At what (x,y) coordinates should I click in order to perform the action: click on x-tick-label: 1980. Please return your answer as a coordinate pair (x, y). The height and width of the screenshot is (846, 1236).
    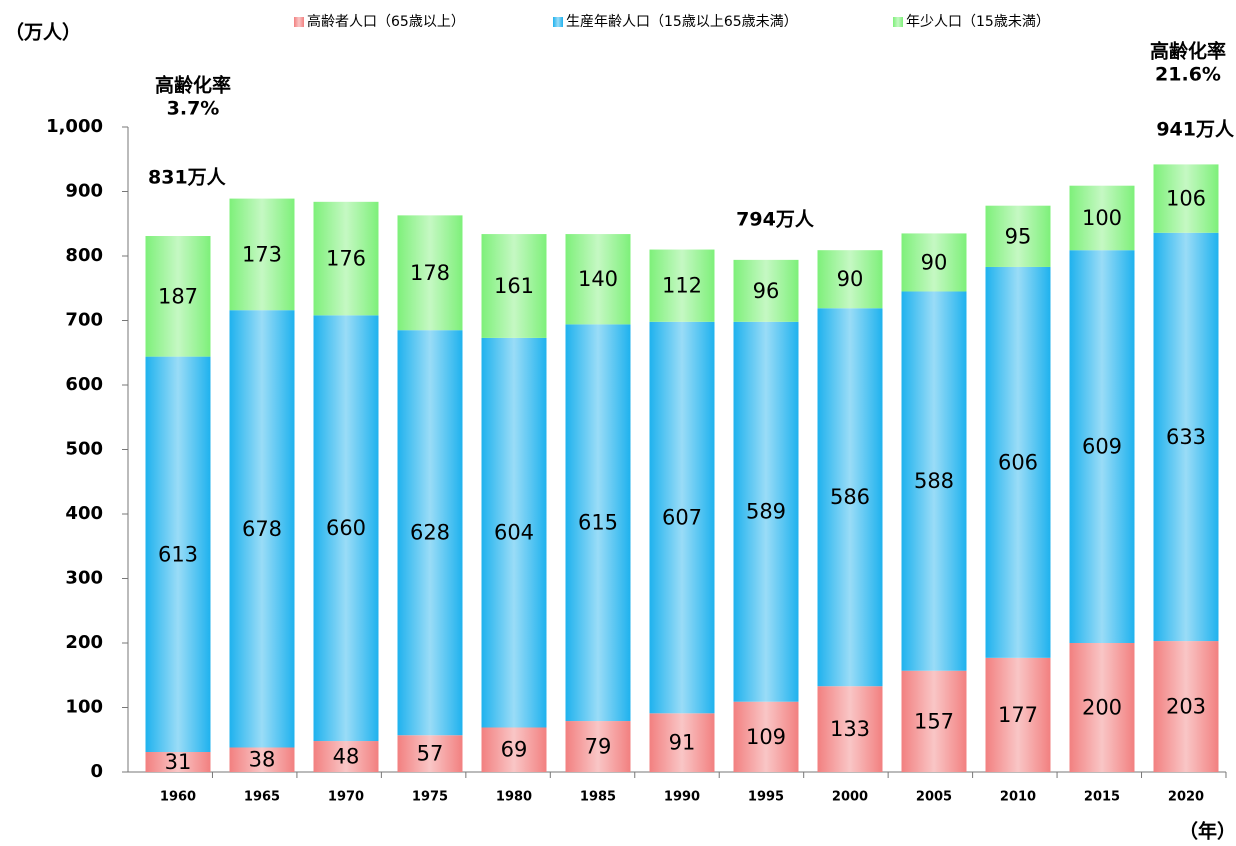
    Looking at the image, I should click on (514, 797).